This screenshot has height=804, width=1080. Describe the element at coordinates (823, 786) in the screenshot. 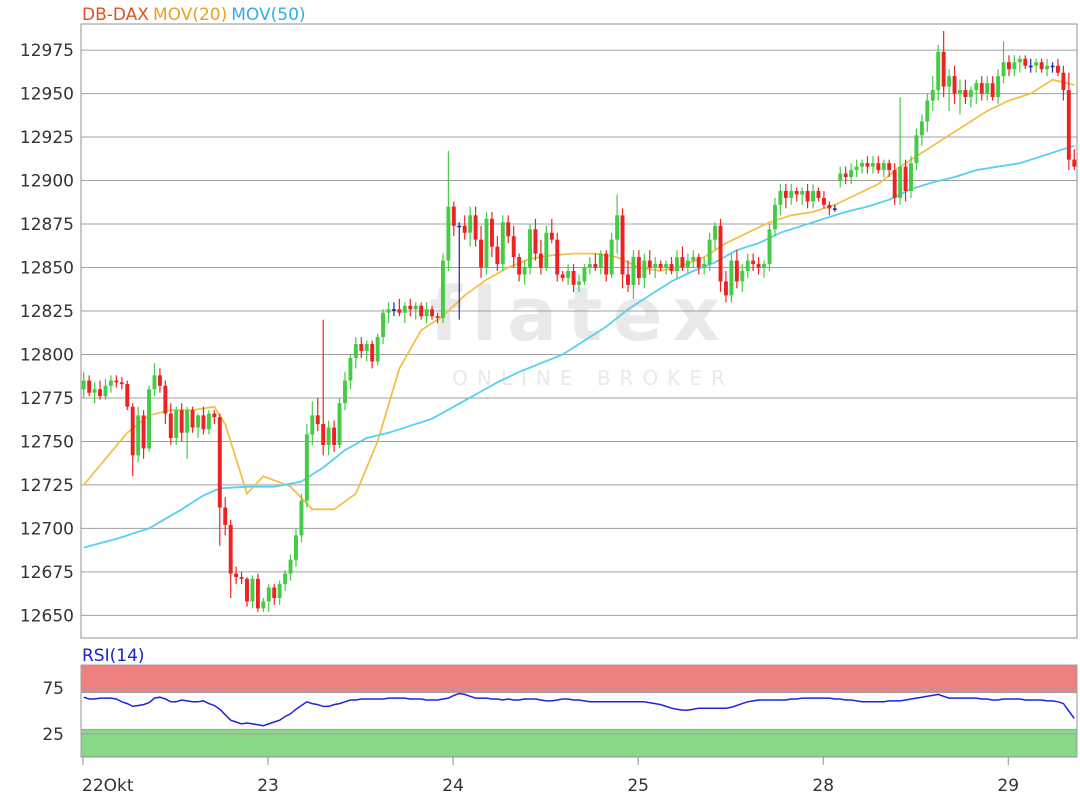

I see `x-tick-label: 28` at that location.